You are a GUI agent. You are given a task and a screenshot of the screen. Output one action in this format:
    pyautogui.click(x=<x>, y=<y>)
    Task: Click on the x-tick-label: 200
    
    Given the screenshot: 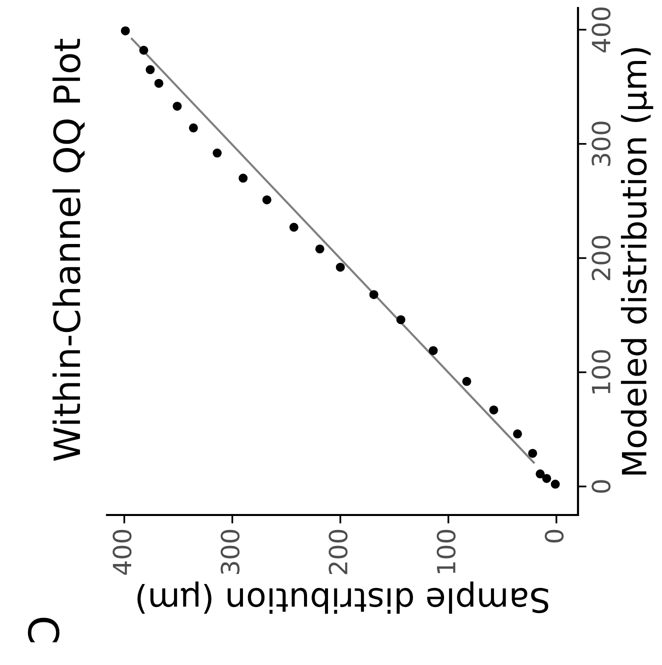 What is the action you would take?
    pyautogui.click(x=338, y=552)
    